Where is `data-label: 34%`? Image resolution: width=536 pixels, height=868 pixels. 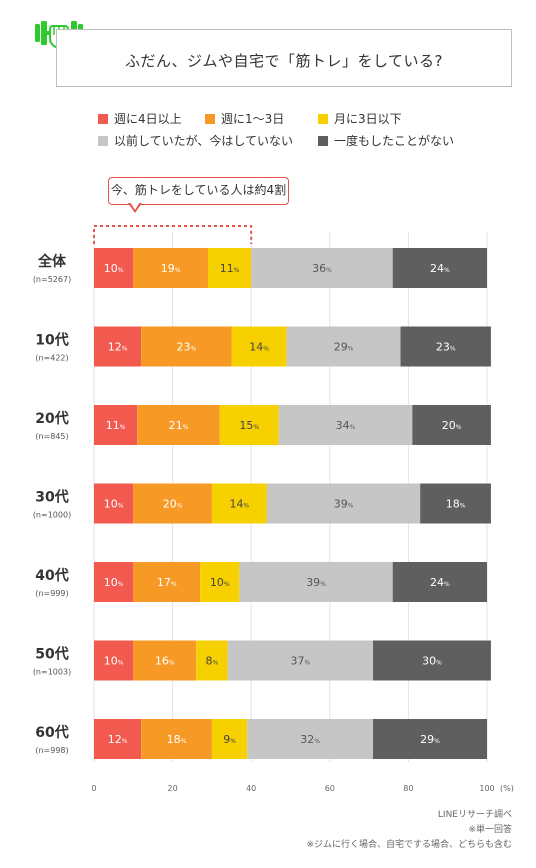
data-label: 34% is located at coordinates (346, 425).